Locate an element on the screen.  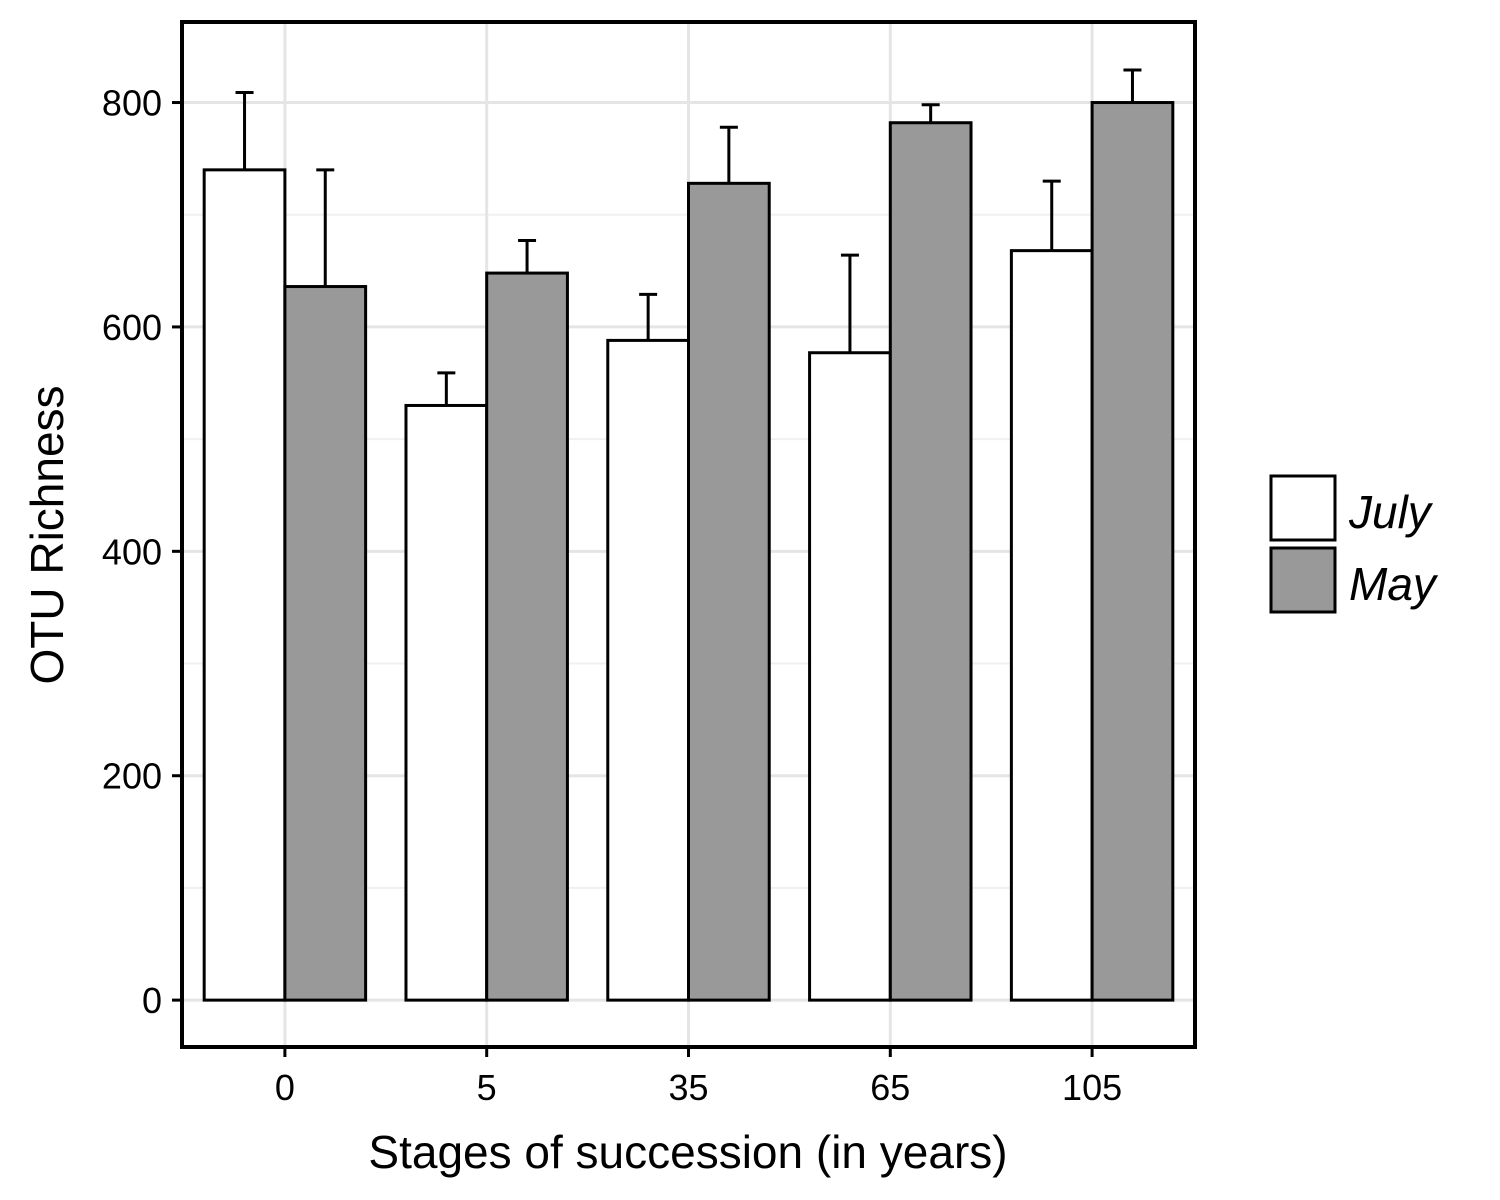
legend-label-july: July is located at coordinates (1391, 512).